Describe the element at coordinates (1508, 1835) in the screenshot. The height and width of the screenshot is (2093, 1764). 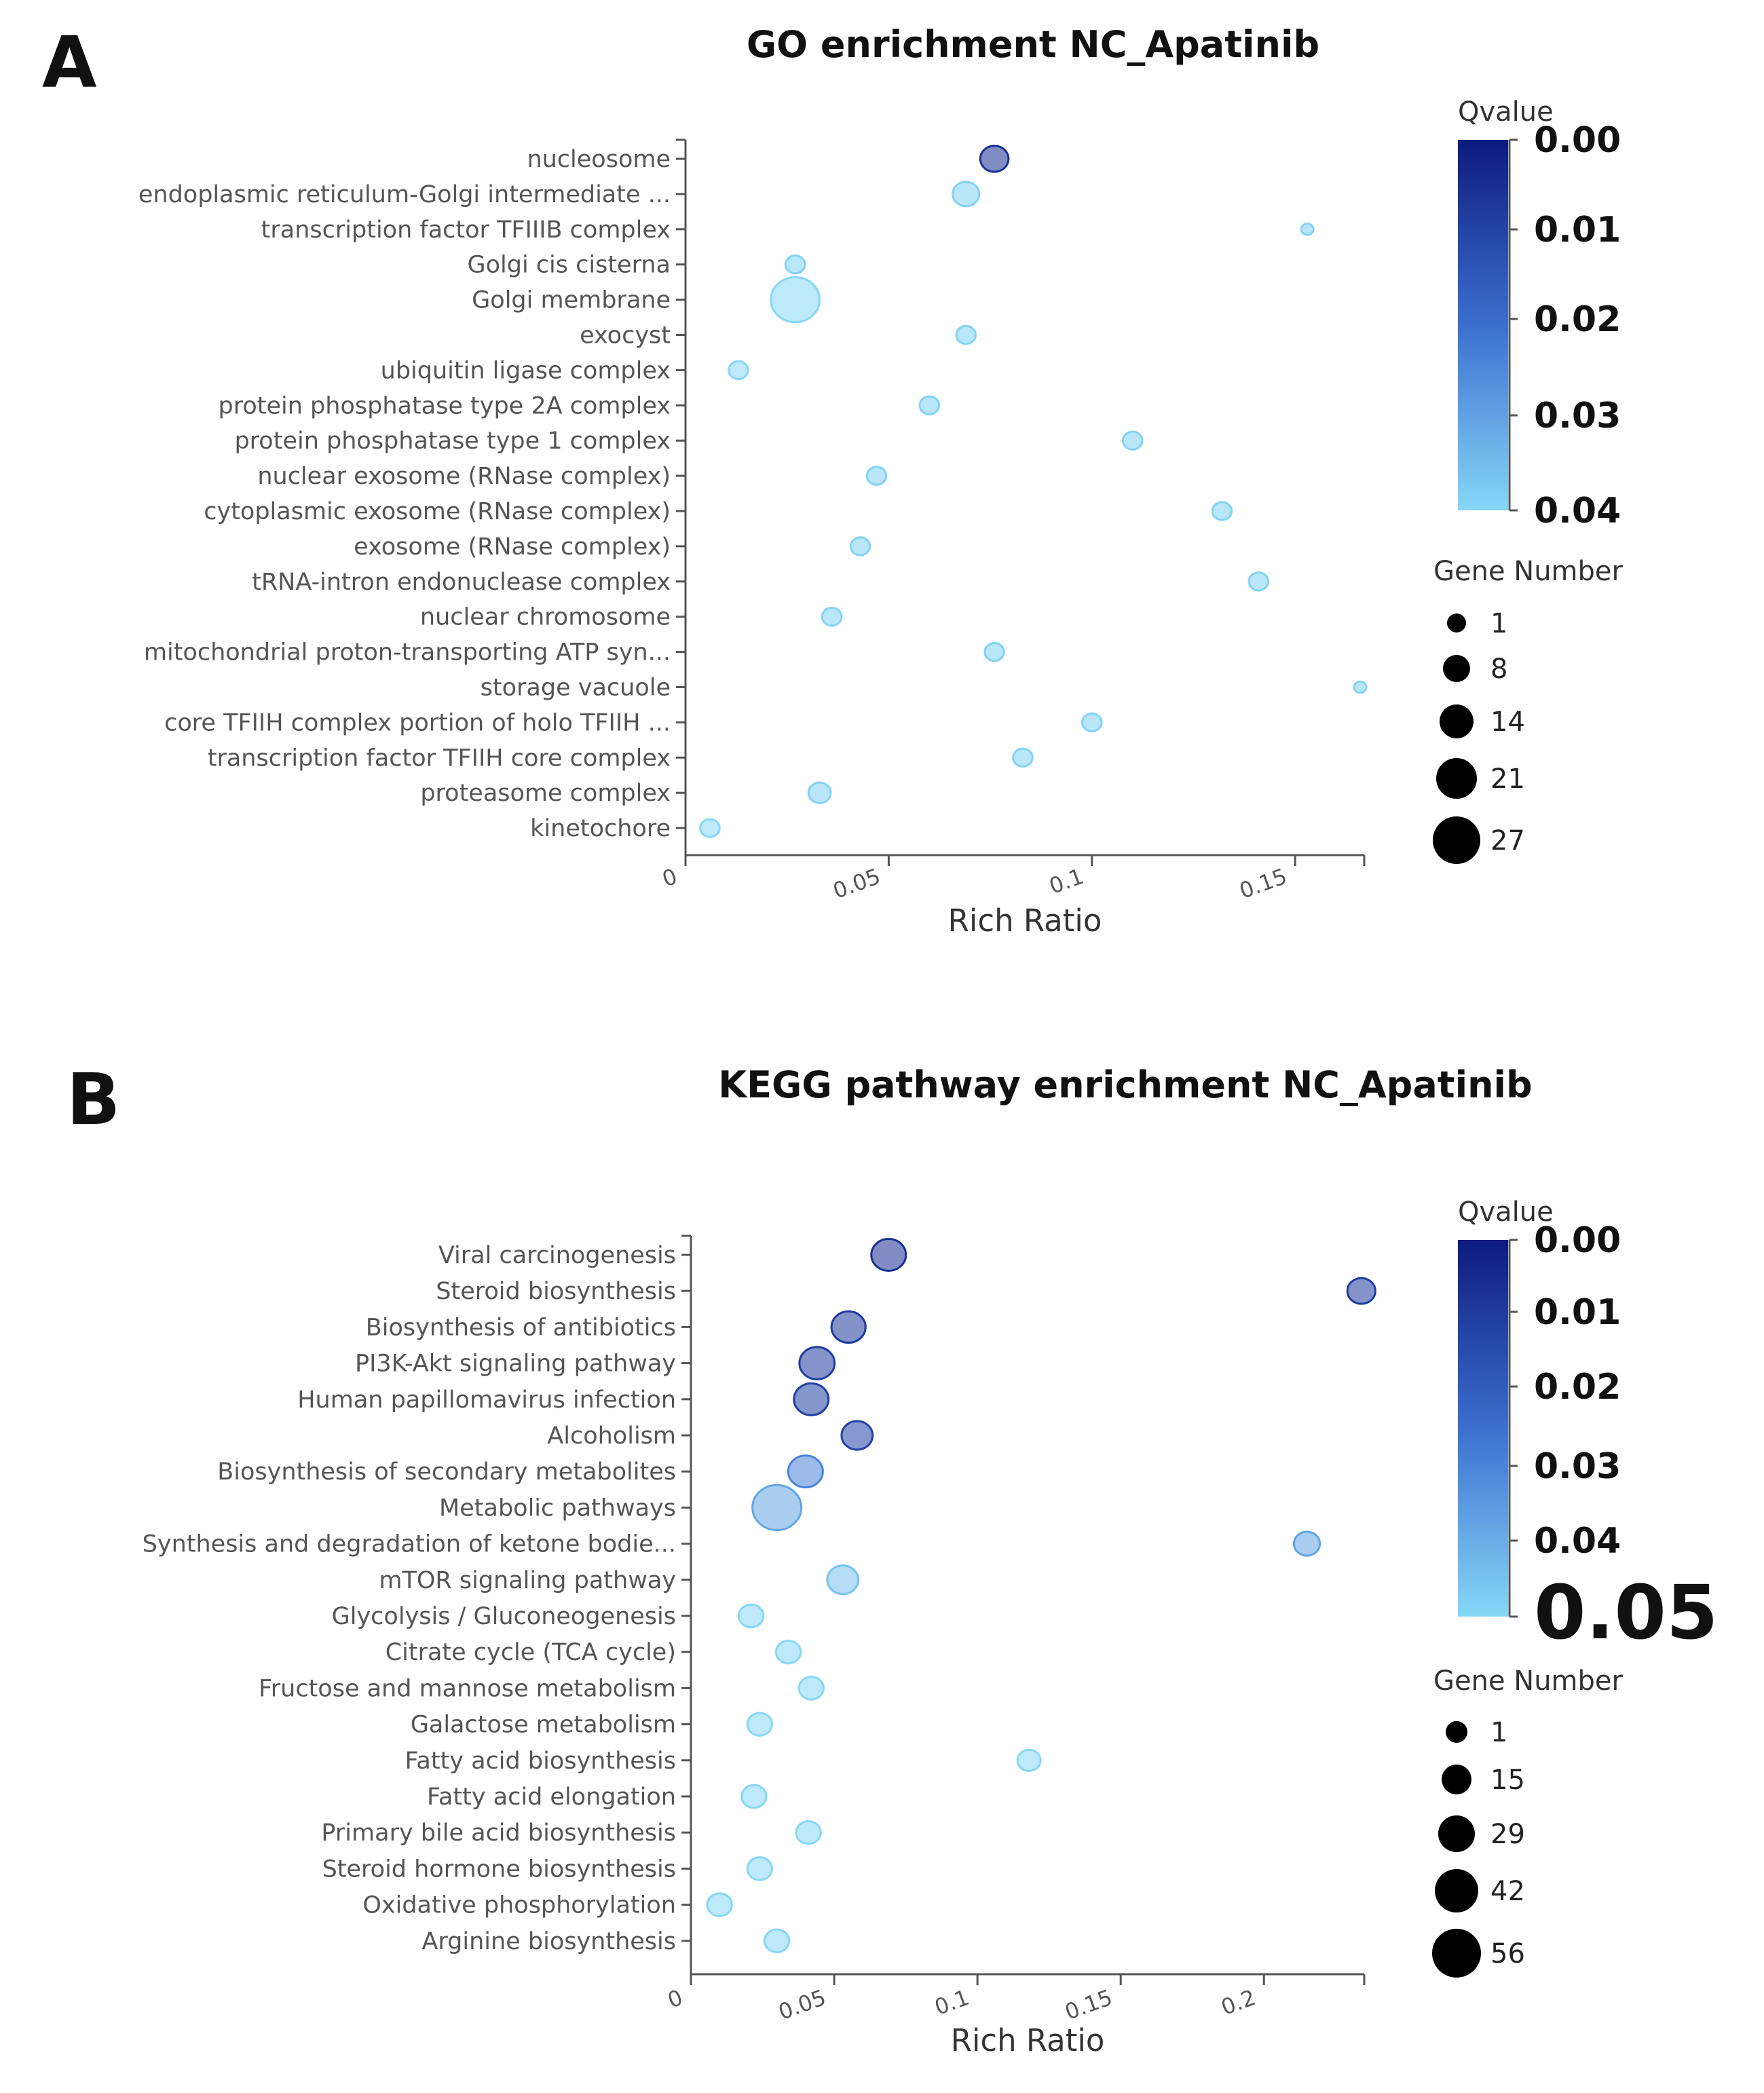
I see `panel-b-size-legend-label: 29` at that location.